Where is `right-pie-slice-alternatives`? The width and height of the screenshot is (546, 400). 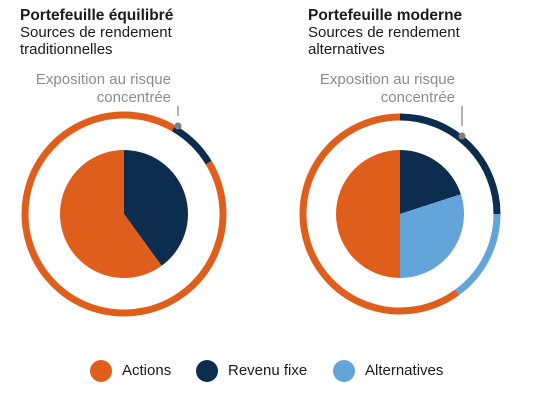
right-pie-slice-alternatives is located at coordinates (432, 236).